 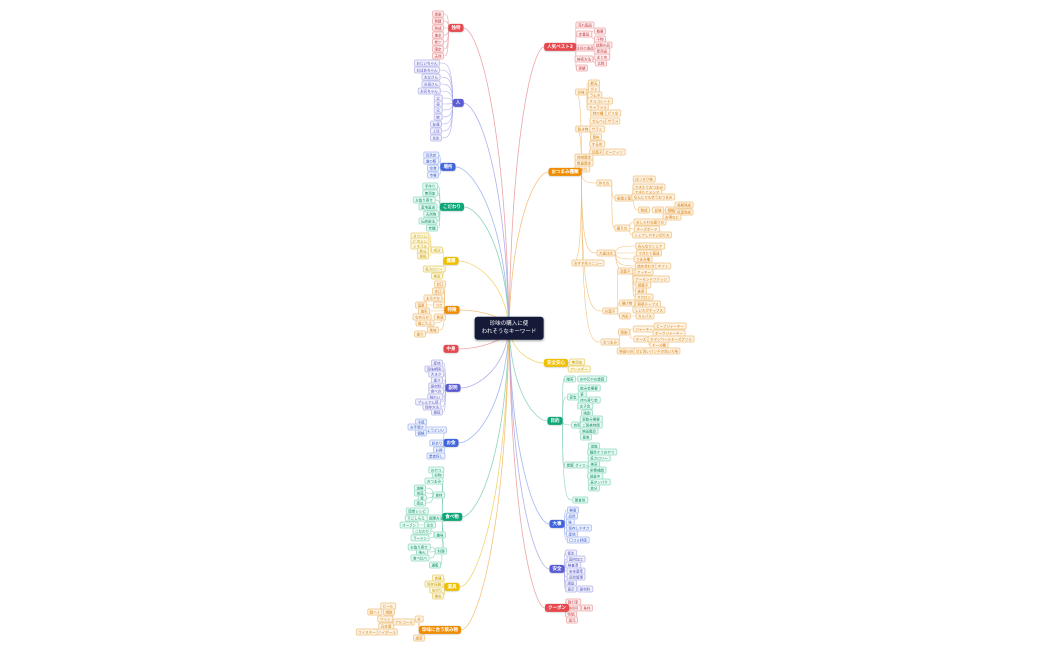 I want to click on mindmap-node: 姉, so click(x=438, y=117).